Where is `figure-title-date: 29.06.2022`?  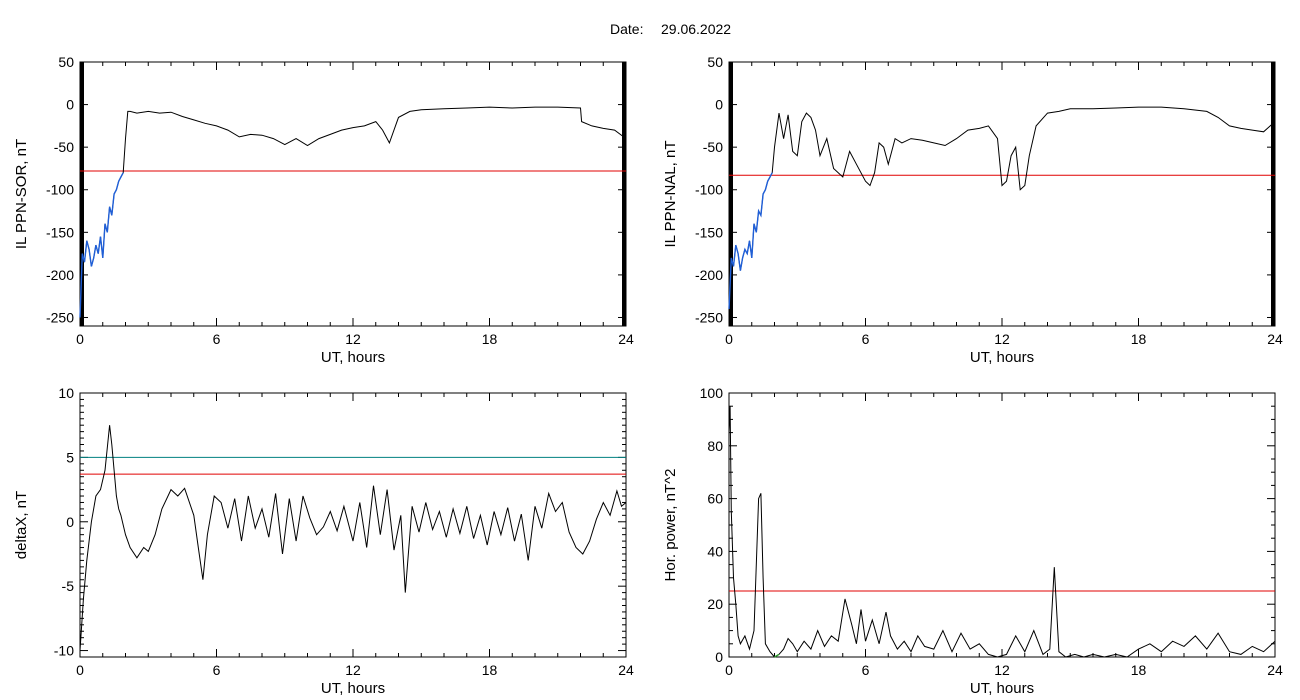
figure-title-date: 29.06.2022 is located at coordinates (696, 29).